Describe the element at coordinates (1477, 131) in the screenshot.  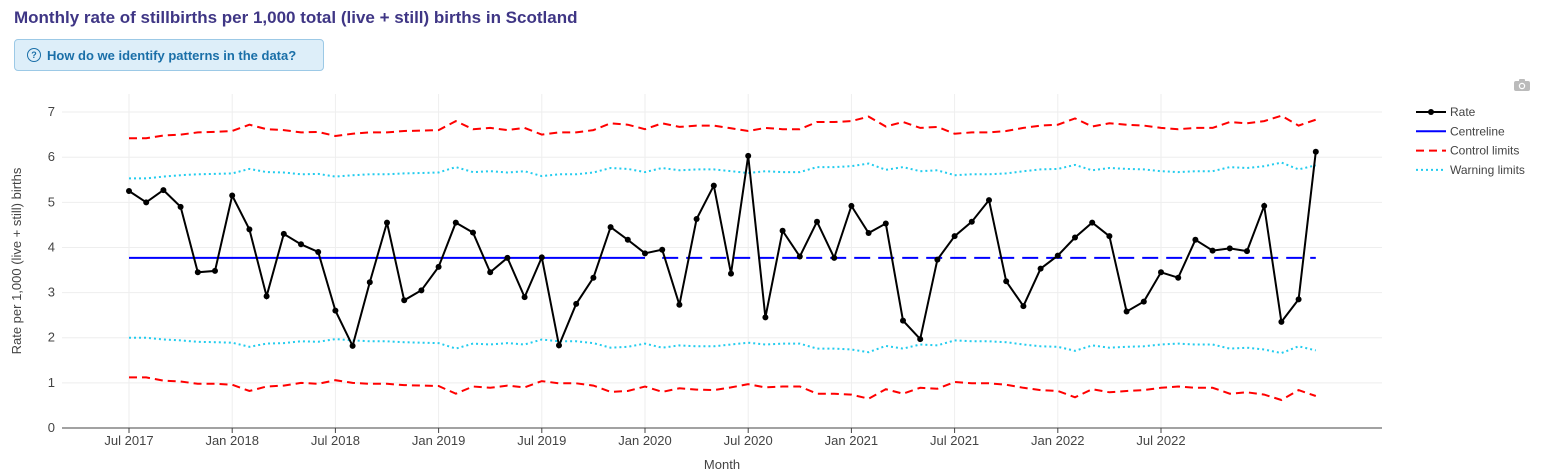
I see `legend-label: Centreline` at that location.